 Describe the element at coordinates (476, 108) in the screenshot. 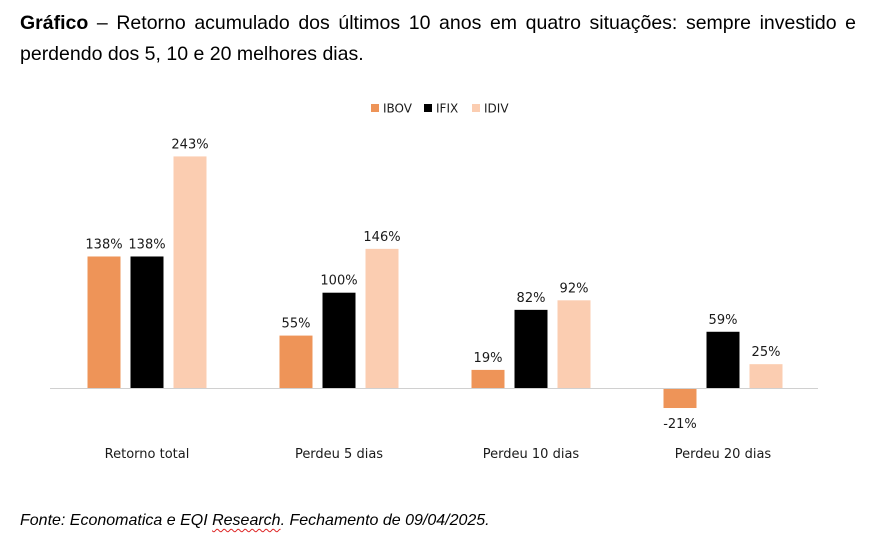

I see `legend-swatch-idiv` at that location.